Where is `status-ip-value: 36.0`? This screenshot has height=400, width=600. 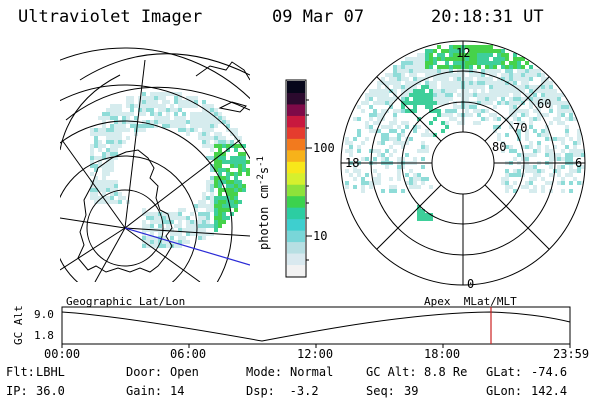
status-ip-value: 36.0 is located at coordinates (50, 391).